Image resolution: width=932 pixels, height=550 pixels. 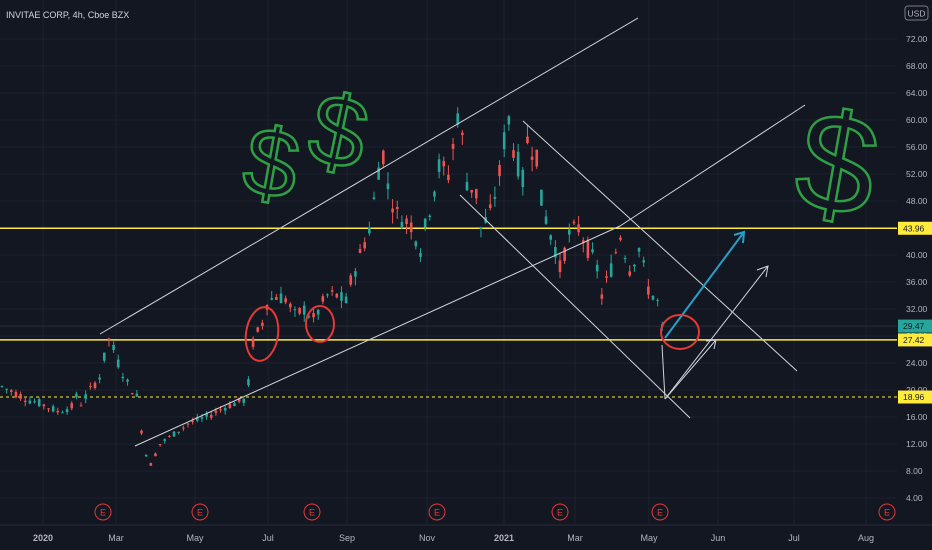 What do you see at coordinates (914, 340) in the screenshot?
I see `price-badge-label: 27.42` at bounding box center [914, 340].